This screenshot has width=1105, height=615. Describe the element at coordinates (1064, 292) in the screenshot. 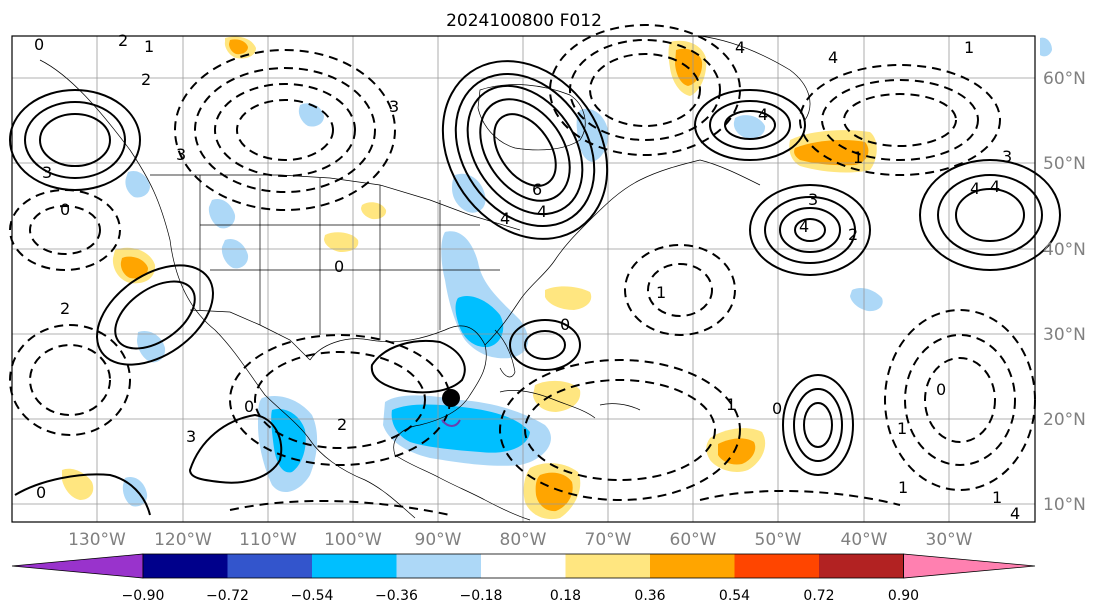

I see `latitude-axis: 60°N 50°N 40°N 30°N 20°N 10°N` at that location.